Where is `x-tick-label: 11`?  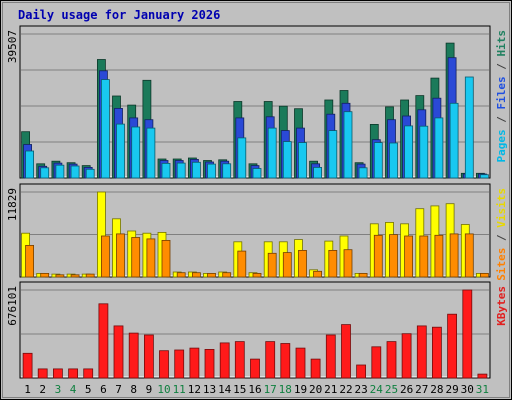
x-tick-label: 11 is located at coordinates (179, 389).